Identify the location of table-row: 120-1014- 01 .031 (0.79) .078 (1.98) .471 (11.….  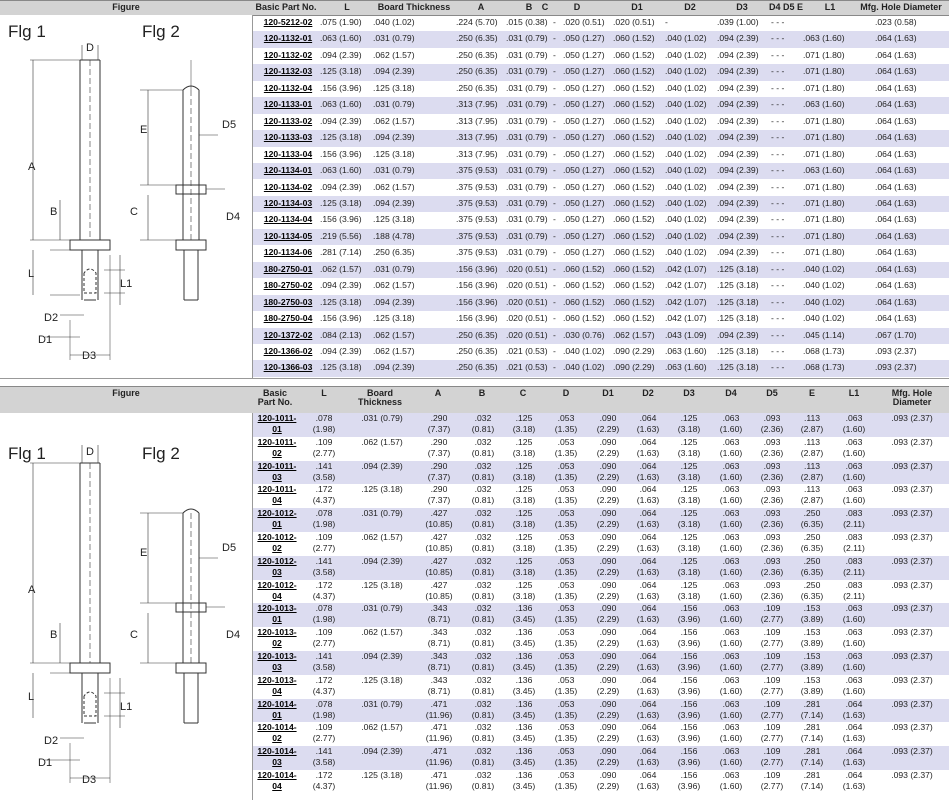
(601, 710).